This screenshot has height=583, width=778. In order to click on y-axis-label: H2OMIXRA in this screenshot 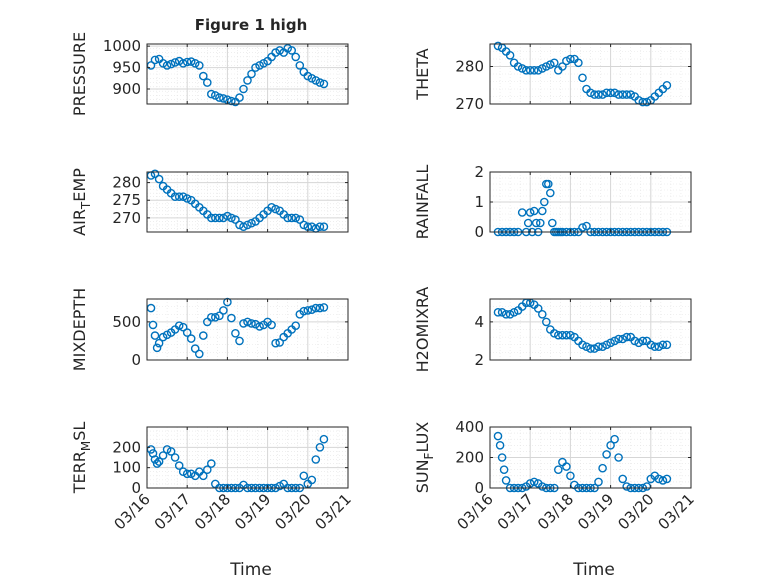, I will do `click(422, 330)`.